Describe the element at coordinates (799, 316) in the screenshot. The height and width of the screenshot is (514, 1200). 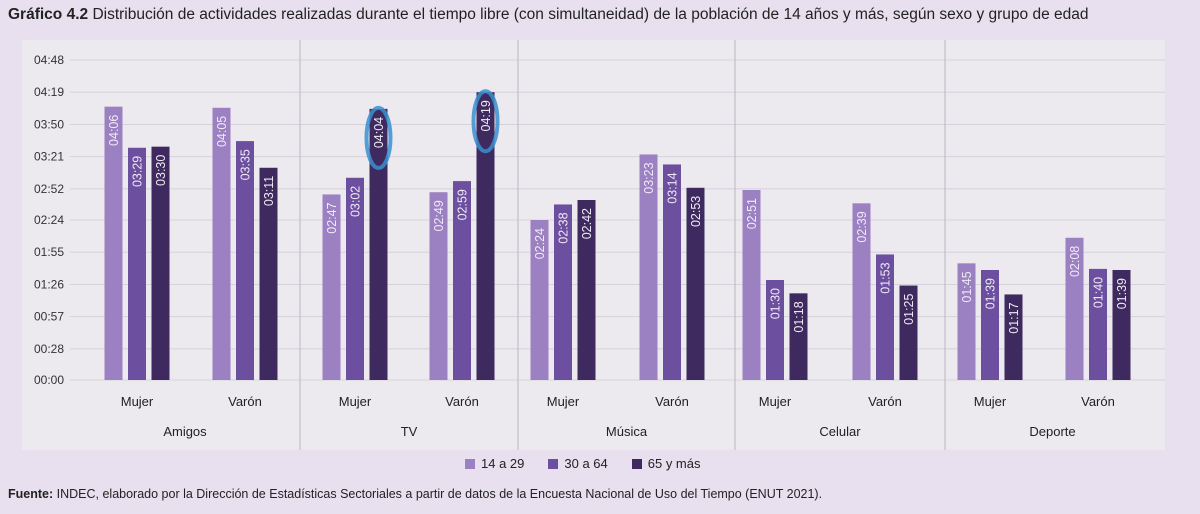
I see `data-label: 01:18` at that location.